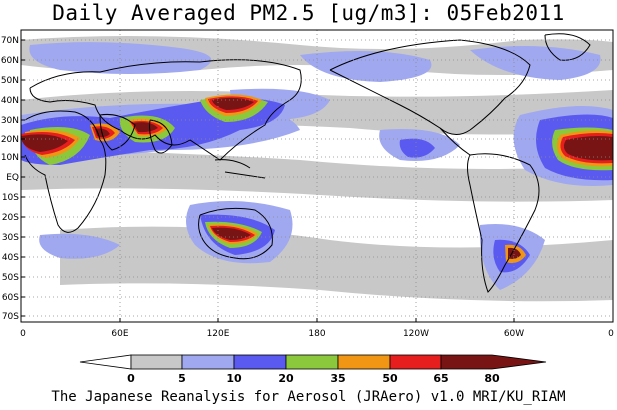  I want to click on colorbar-label: 80, so click(492, 378).